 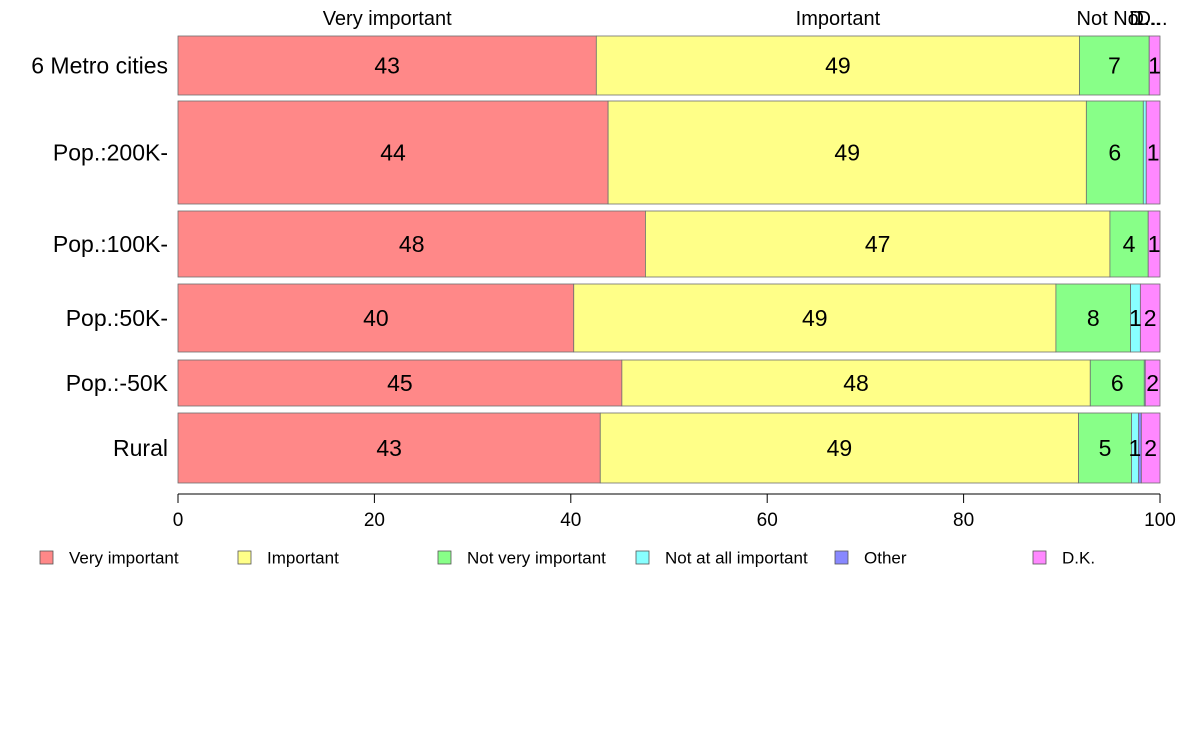 I want to click on x-tick-label: 20, so click(x=374, y=520).